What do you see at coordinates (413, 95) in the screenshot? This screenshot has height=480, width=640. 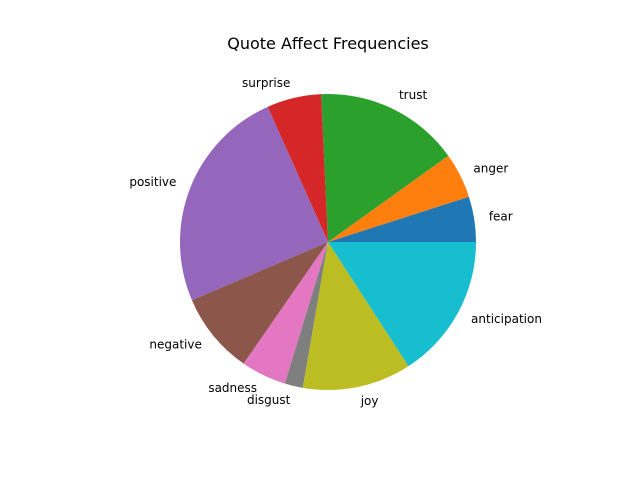 I see `pie-label-trust: trust` at bounding box center [413, 95].